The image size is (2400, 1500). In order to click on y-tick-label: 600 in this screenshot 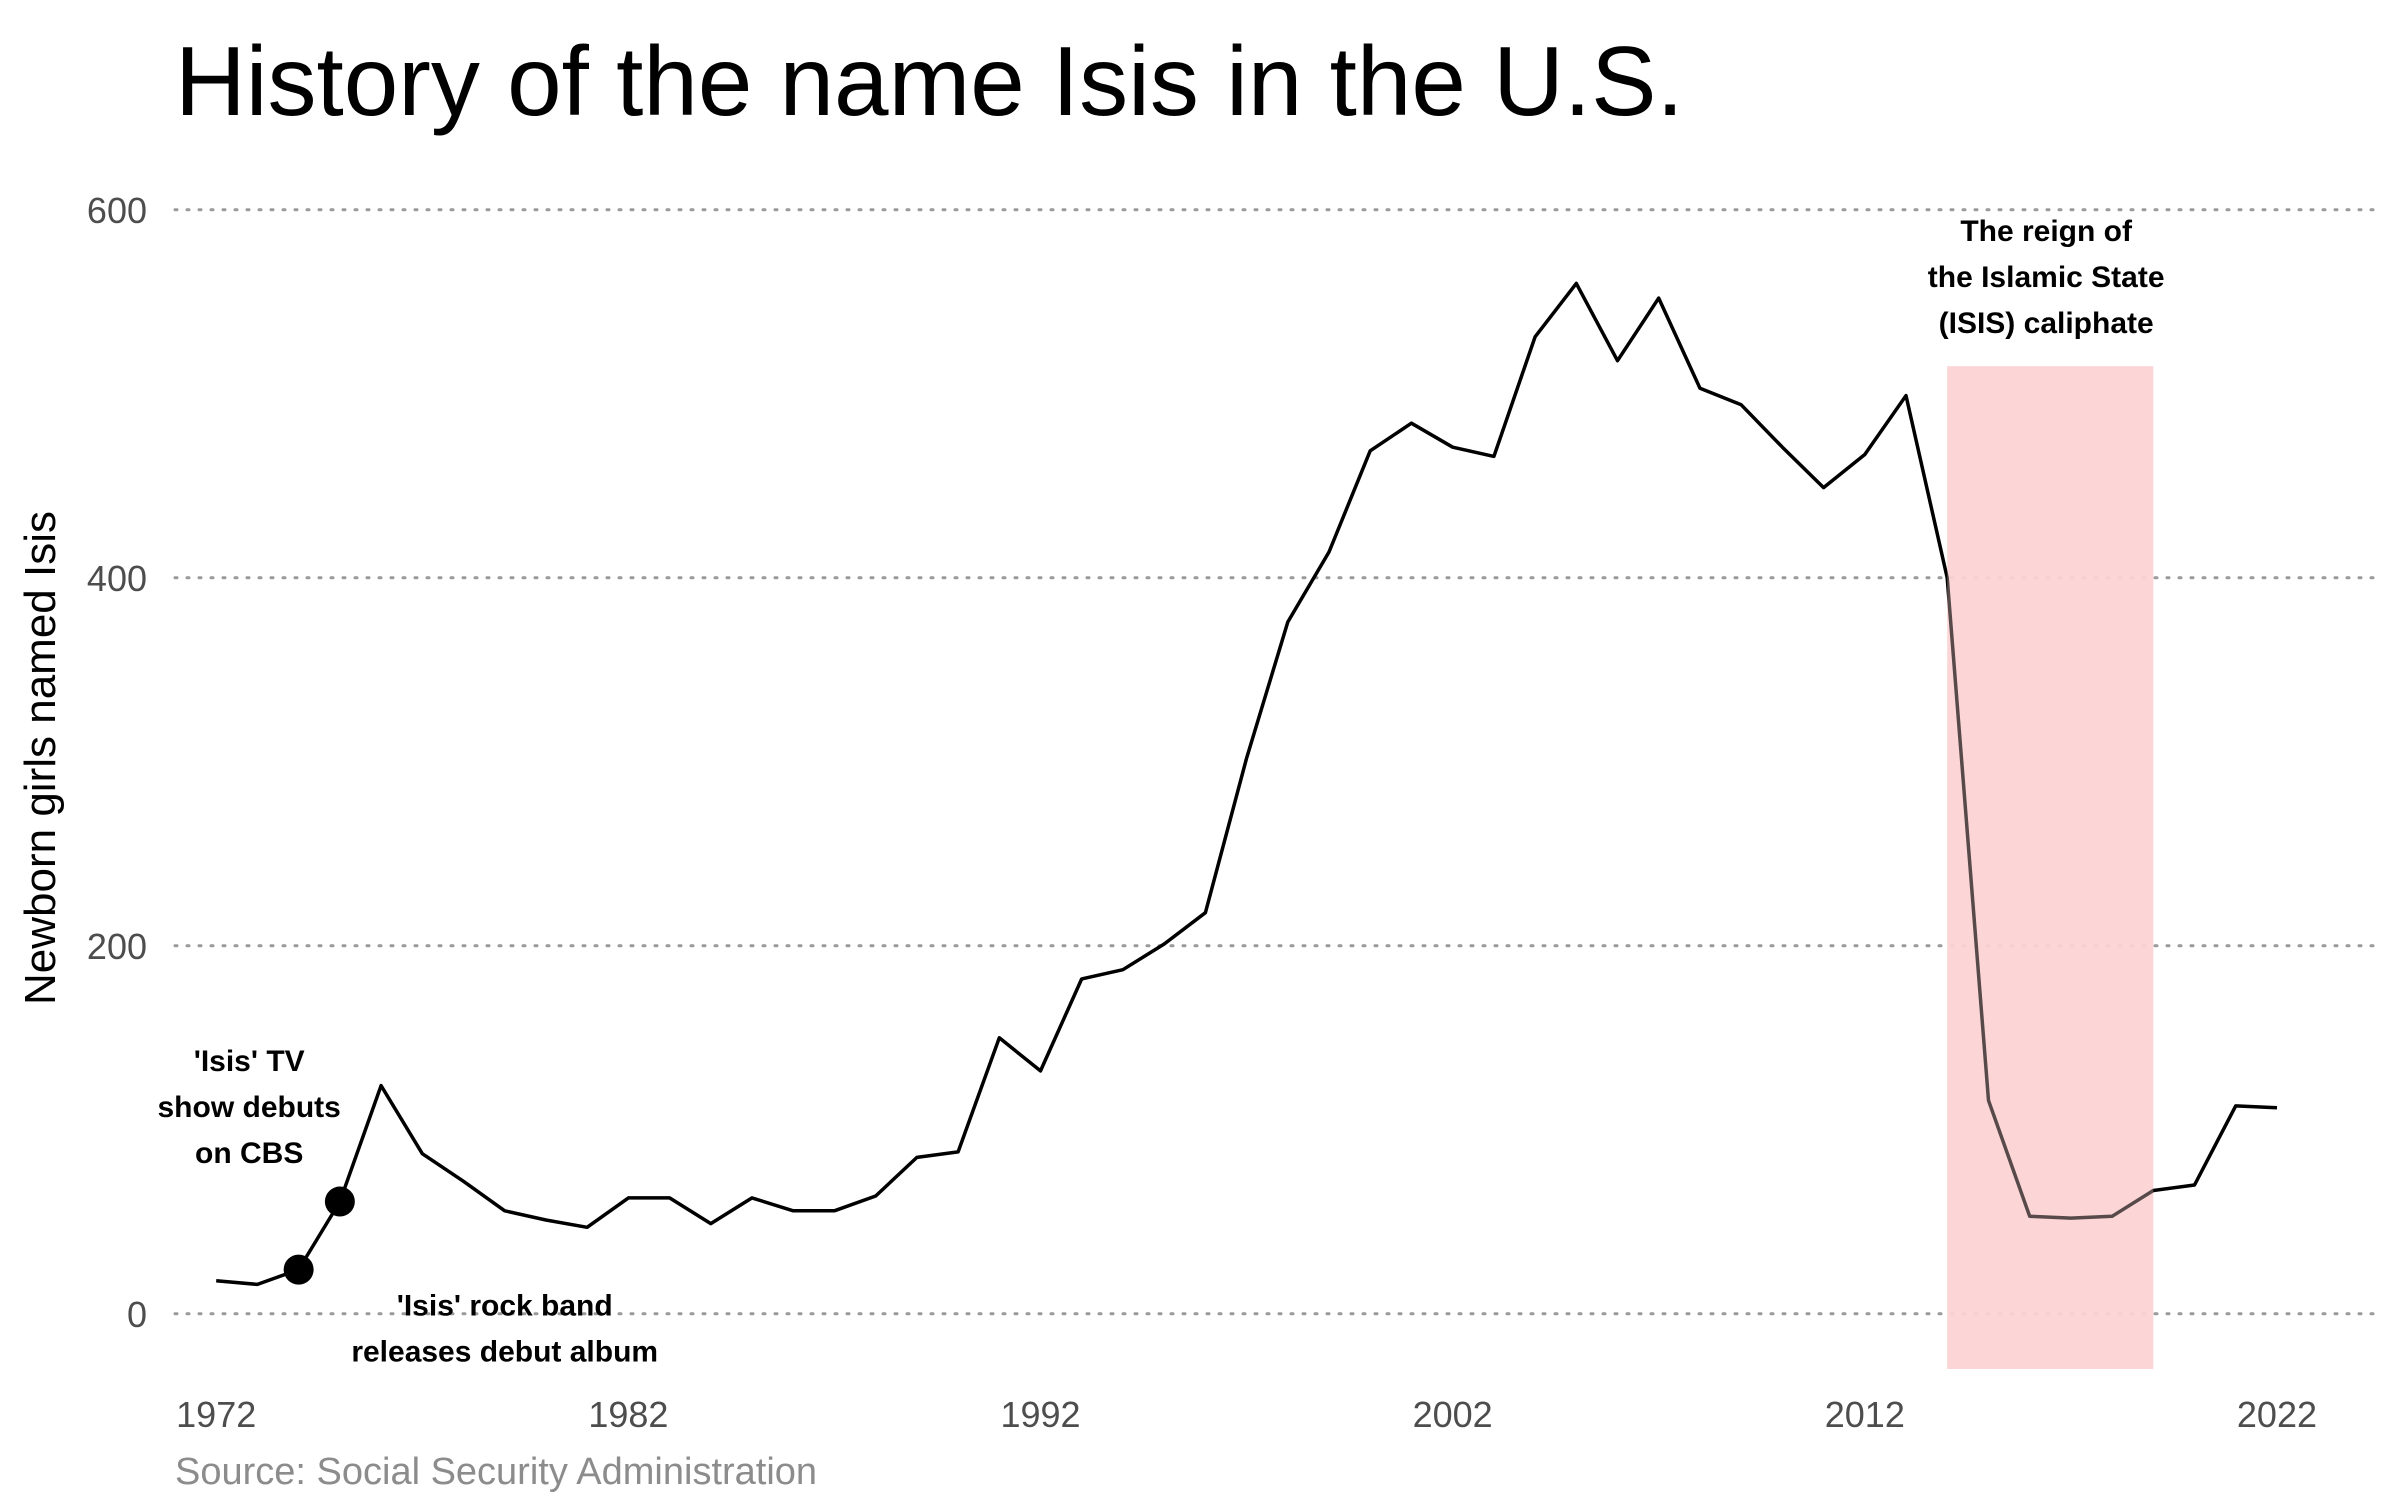, I will do `click(117, 210)`.